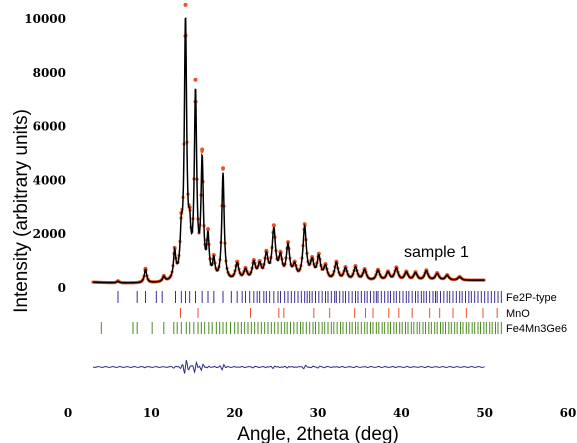  Describe the element at coordinates (62, 288) in the screenshot. I see `y-tick-label: 0` at that location.